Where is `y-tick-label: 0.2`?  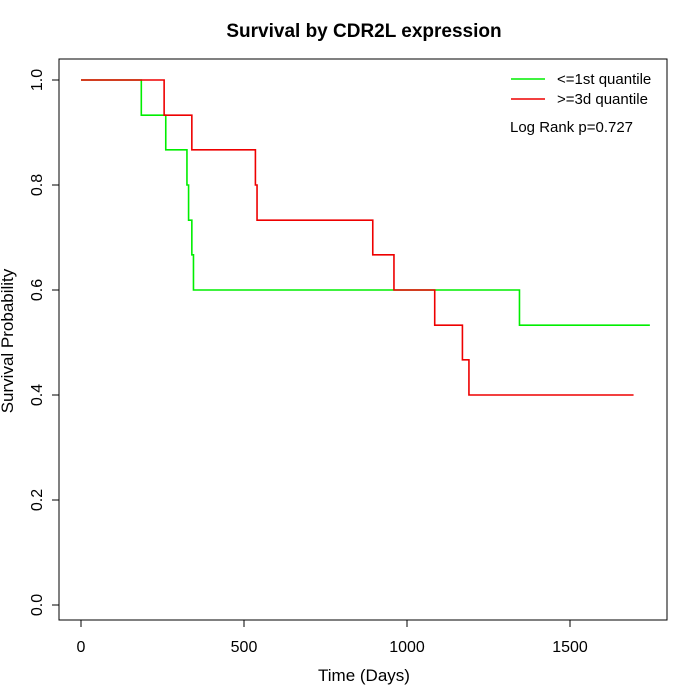 y-tick-label: 0.2 is located at coordinates (37, 500).